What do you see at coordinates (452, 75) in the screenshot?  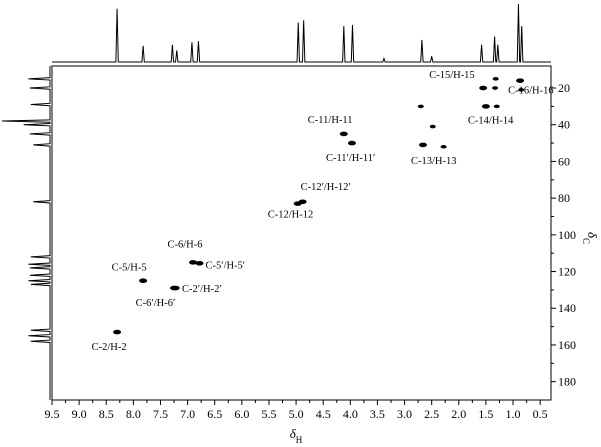 I see `cross-peak-label: C-15/H-15` at bounding box center [452, 75].